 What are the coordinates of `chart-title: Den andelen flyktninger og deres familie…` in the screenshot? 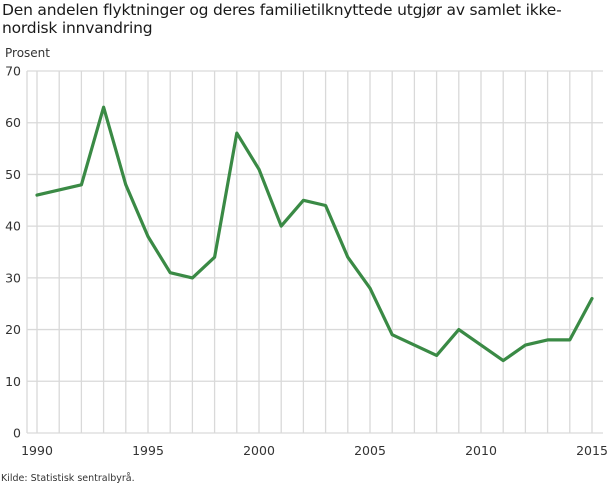 It's located at (282, 19).